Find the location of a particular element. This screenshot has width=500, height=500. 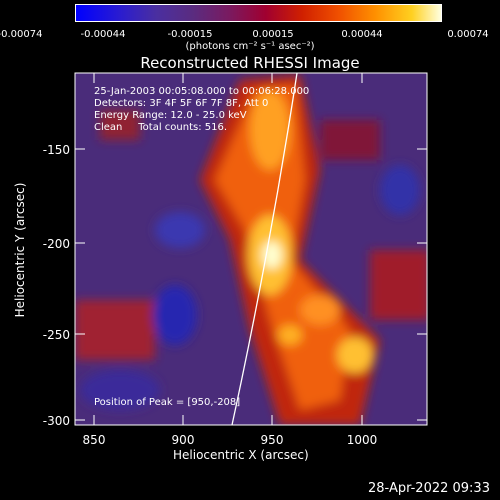

y-tick: -250 is located at coordinates (56, 335).